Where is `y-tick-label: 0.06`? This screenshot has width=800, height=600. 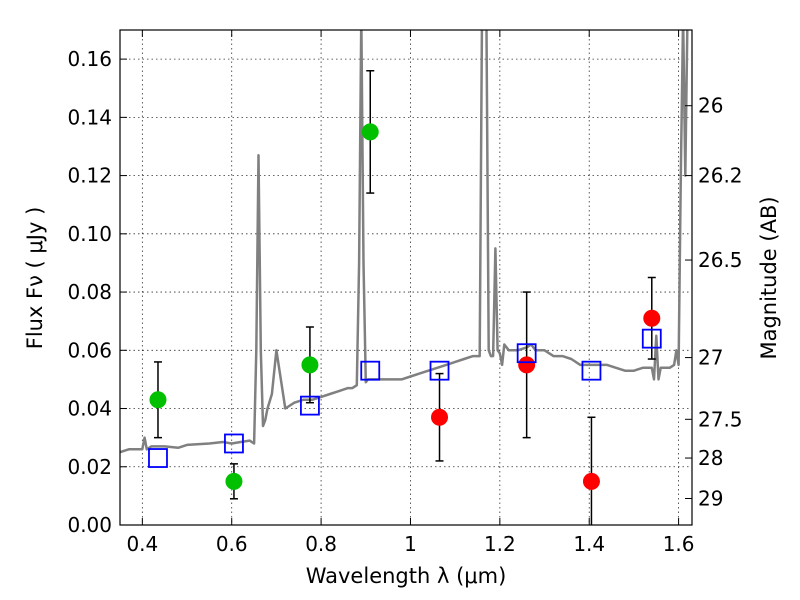
y-tick-label: 0.06 is located at coordinates (89, 350).